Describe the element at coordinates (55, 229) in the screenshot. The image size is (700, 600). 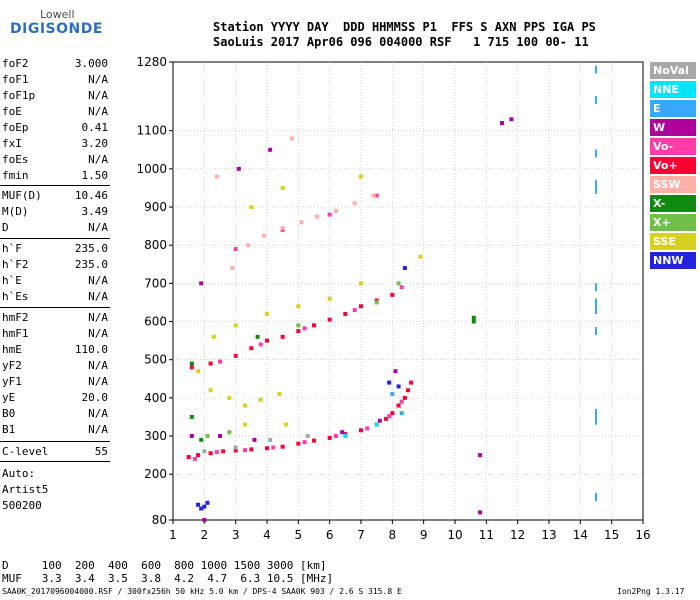
I see `param-row: D N/A` at that location.